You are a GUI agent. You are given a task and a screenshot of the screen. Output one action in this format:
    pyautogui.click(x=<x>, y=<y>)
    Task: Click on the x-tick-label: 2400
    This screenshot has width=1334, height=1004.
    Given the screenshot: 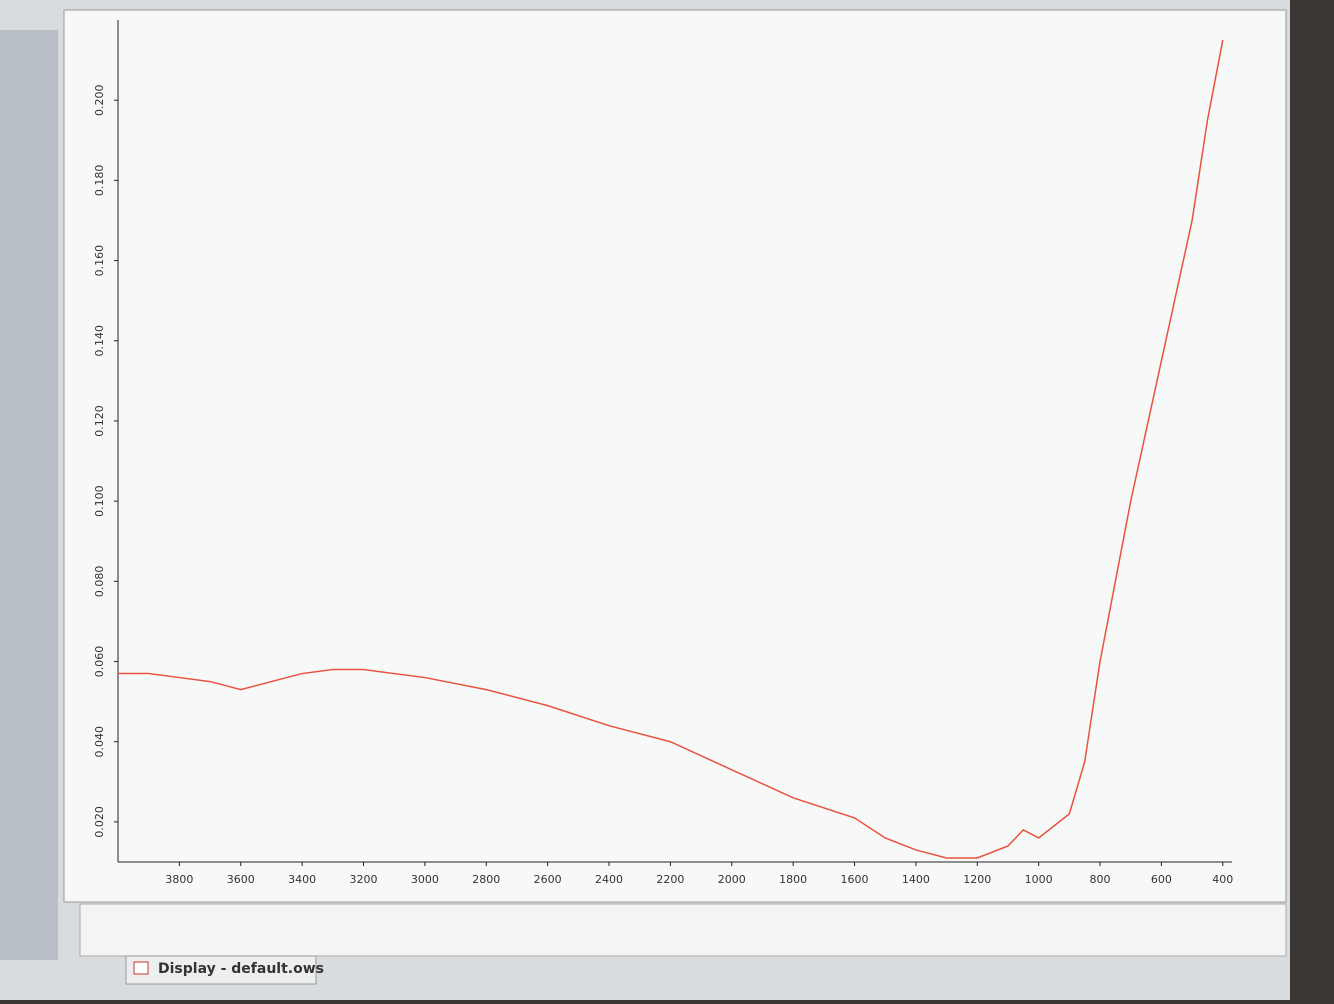 What is the action you would take?
    pyautogui.click(x=609, y=879)
    